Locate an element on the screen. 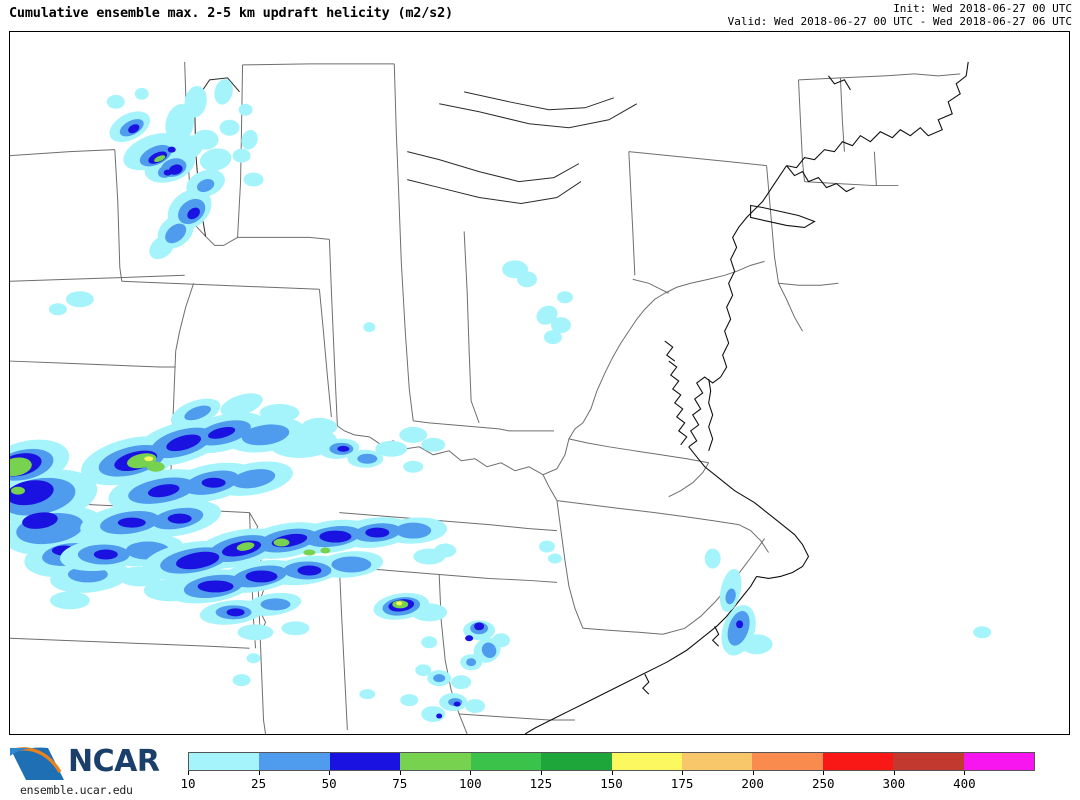 The height and width of the screenshot is (800, 1080). colorbar-tick-175: 175 is located at coordinates (682, 783).